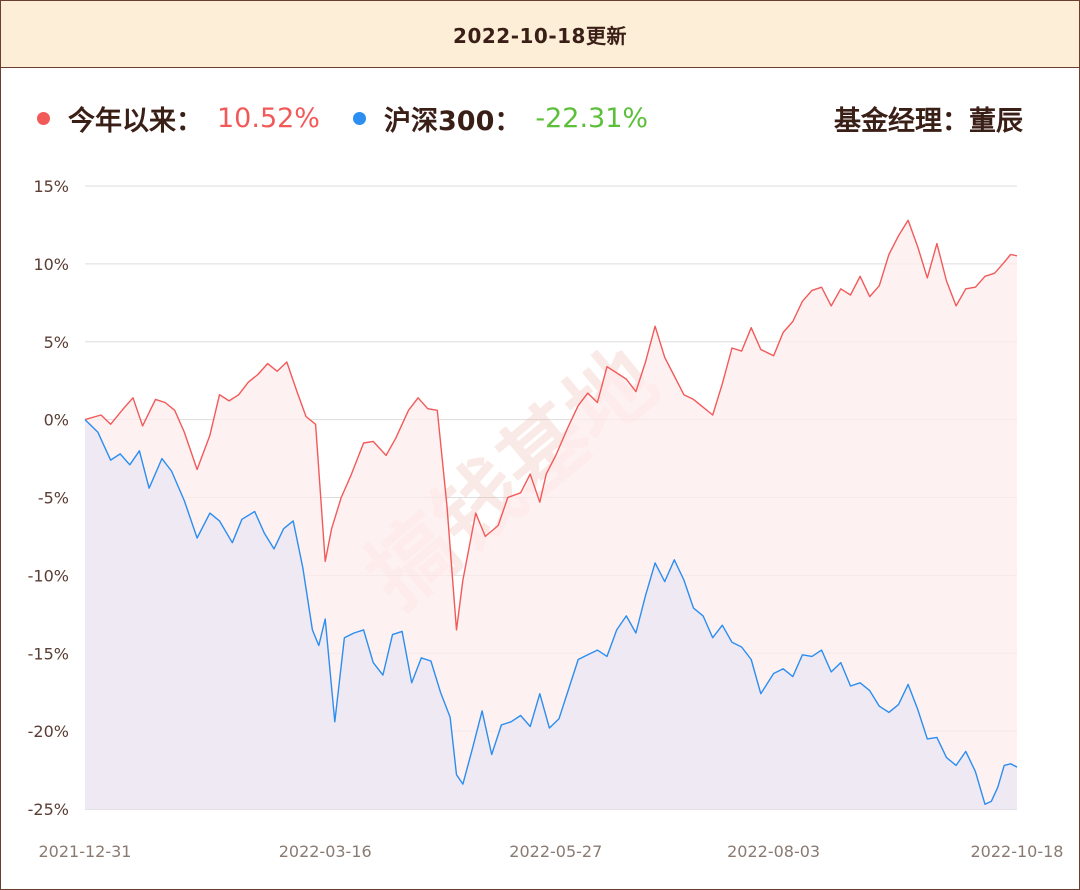  I want to click on manager-name: 董辰, so click(996, 121).